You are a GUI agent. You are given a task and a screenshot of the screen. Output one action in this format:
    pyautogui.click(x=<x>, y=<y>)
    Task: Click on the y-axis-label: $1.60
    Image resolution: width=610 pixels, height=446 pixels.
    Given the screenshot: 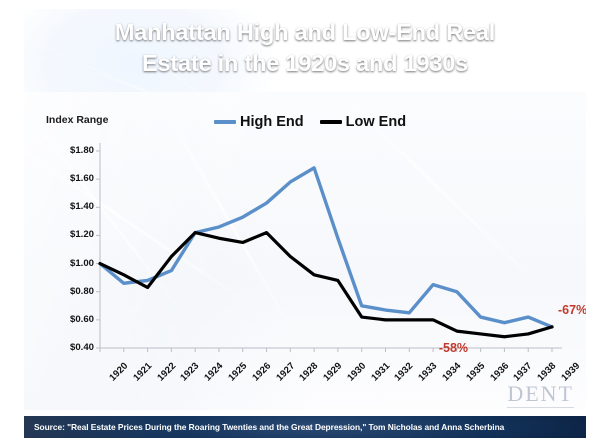 What is the action you would take?
    pyautogui.click(x=81, y=179)
    